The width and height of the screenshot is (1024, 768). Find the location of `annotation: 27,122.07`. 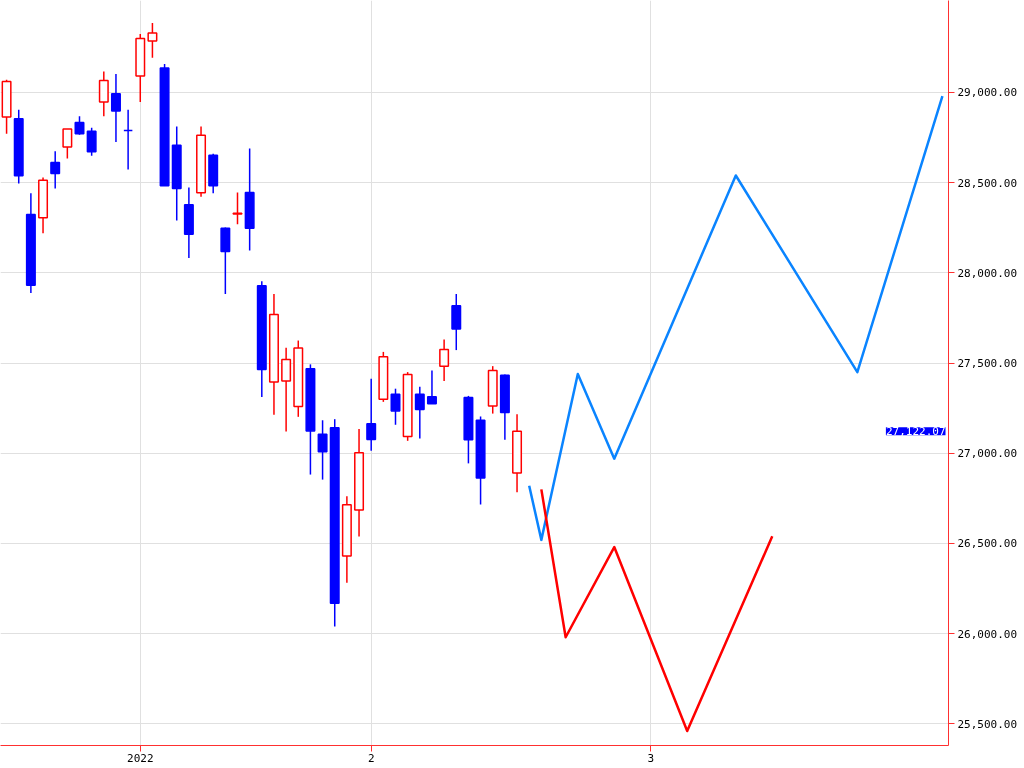

annotation: 27,122.07 is located at coordinates (915, 432).